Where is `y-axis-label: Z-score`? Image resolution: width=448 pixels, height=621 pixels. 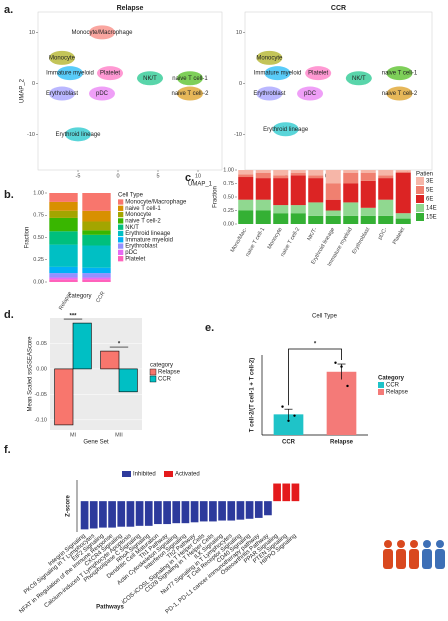
y-axis-label: Z-score is located at coordinates (69, 506).